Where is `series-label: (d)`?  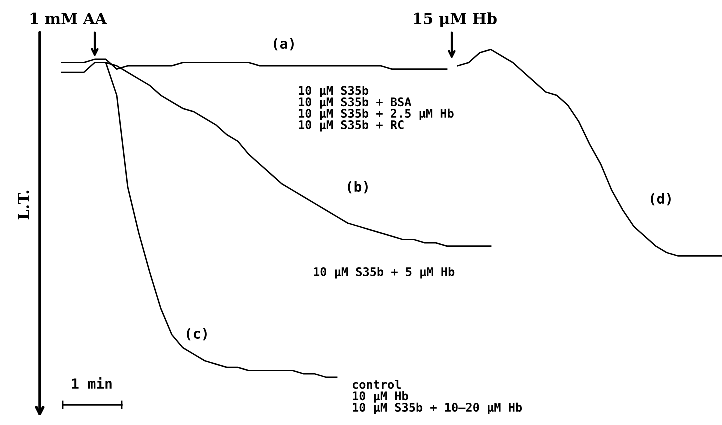 series-label: (d) is located at coordinates (661, 199).